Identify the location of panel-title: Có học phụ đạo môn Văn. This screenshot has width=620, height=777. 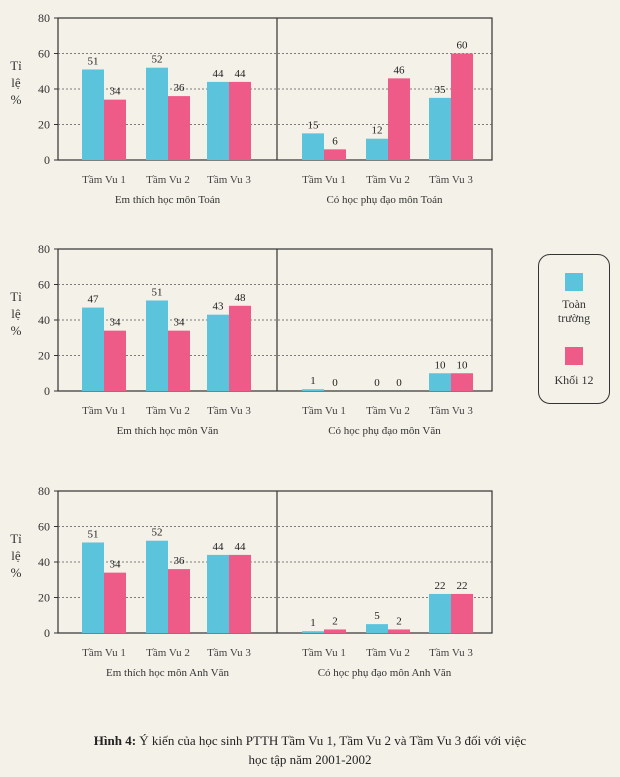
(384, 431).